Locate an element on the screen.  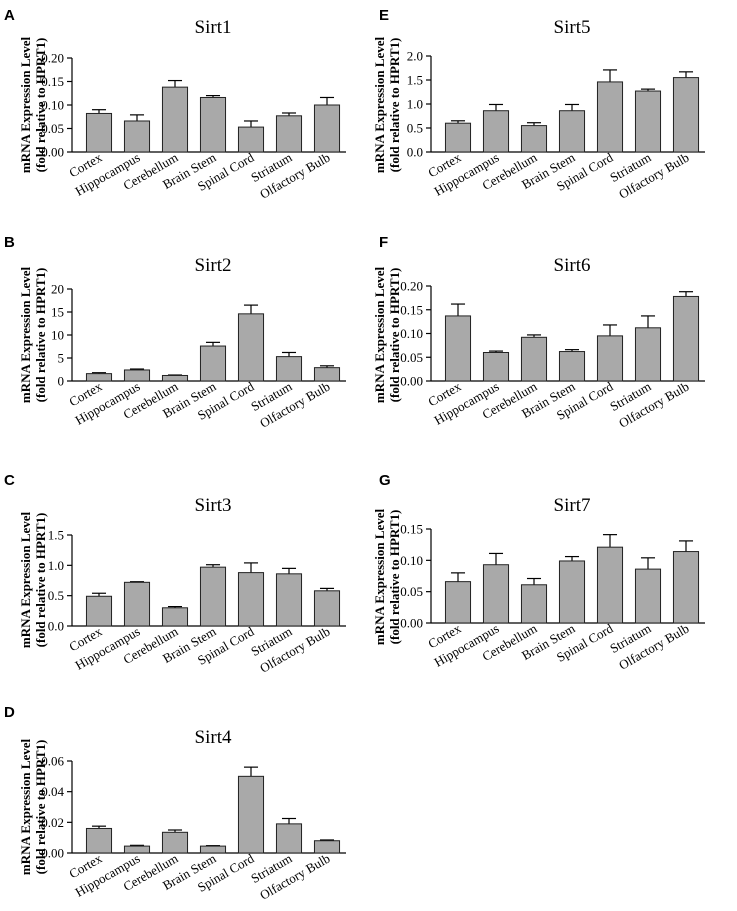
chart-title: Sirt7 is located at coordinates (572, 505).